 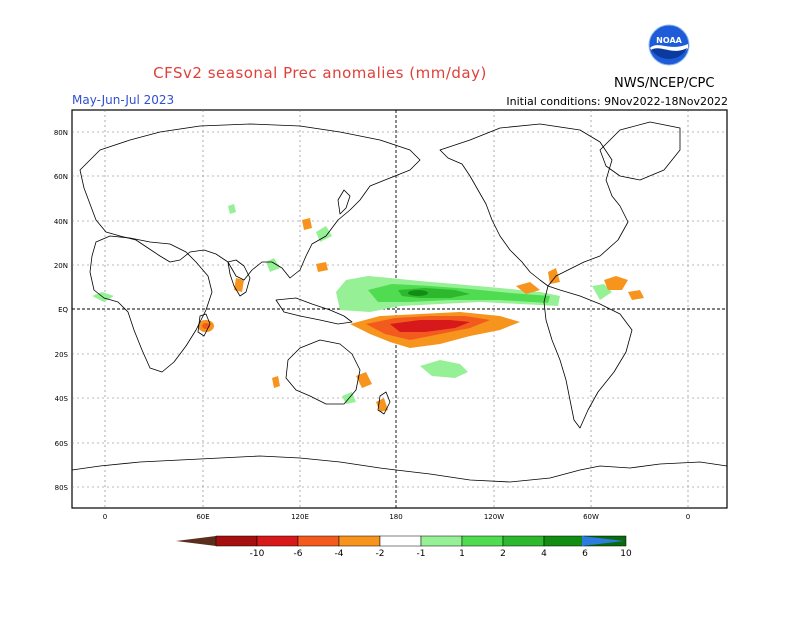 I want to click on noaa-logo: NOAA, so click(x=669, y=45).